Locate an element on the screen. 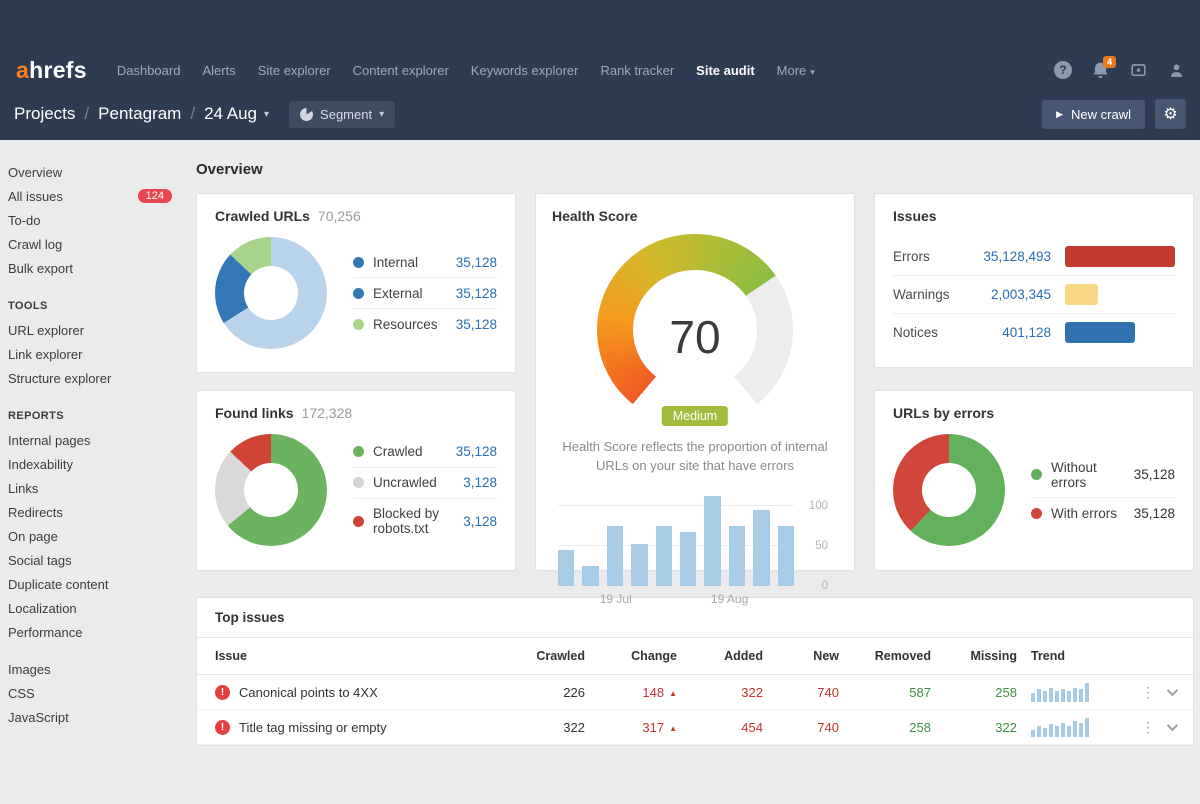  nav-item-content-explorer: Content explorer is located at coordinates (400, 70).